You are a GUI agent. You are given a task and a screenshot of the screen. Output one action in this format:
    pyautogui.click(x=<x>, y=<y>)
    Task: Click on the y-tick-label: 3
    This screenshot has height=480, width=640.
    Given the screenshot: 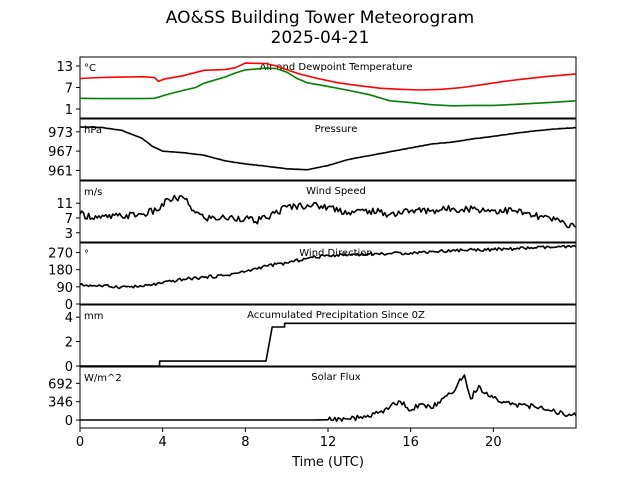 What is the action you would take?
    pyautogui.click(x=69, y=234)
    